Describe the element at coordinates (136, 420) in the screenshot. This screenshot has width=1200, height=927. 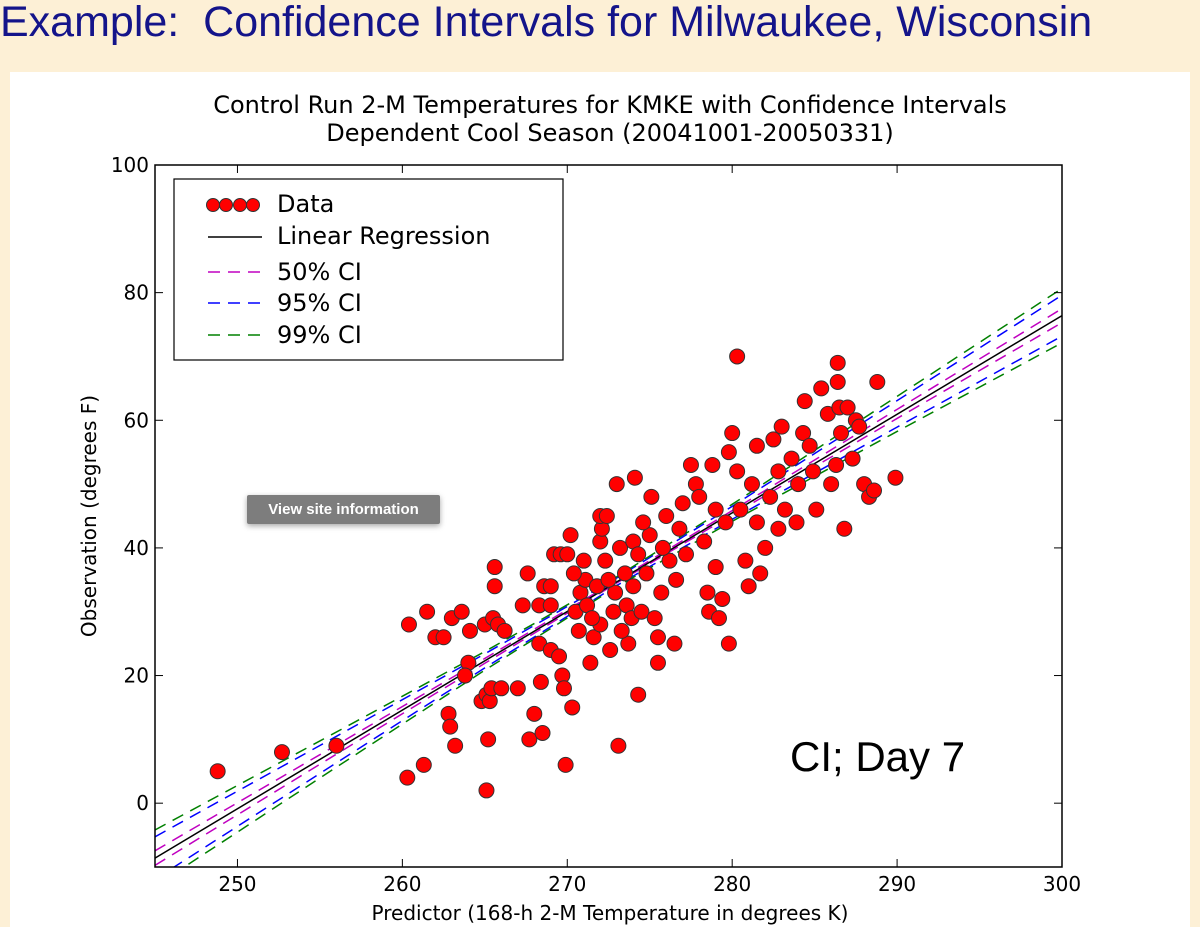
I see `y-tick-label: 60` at that location.